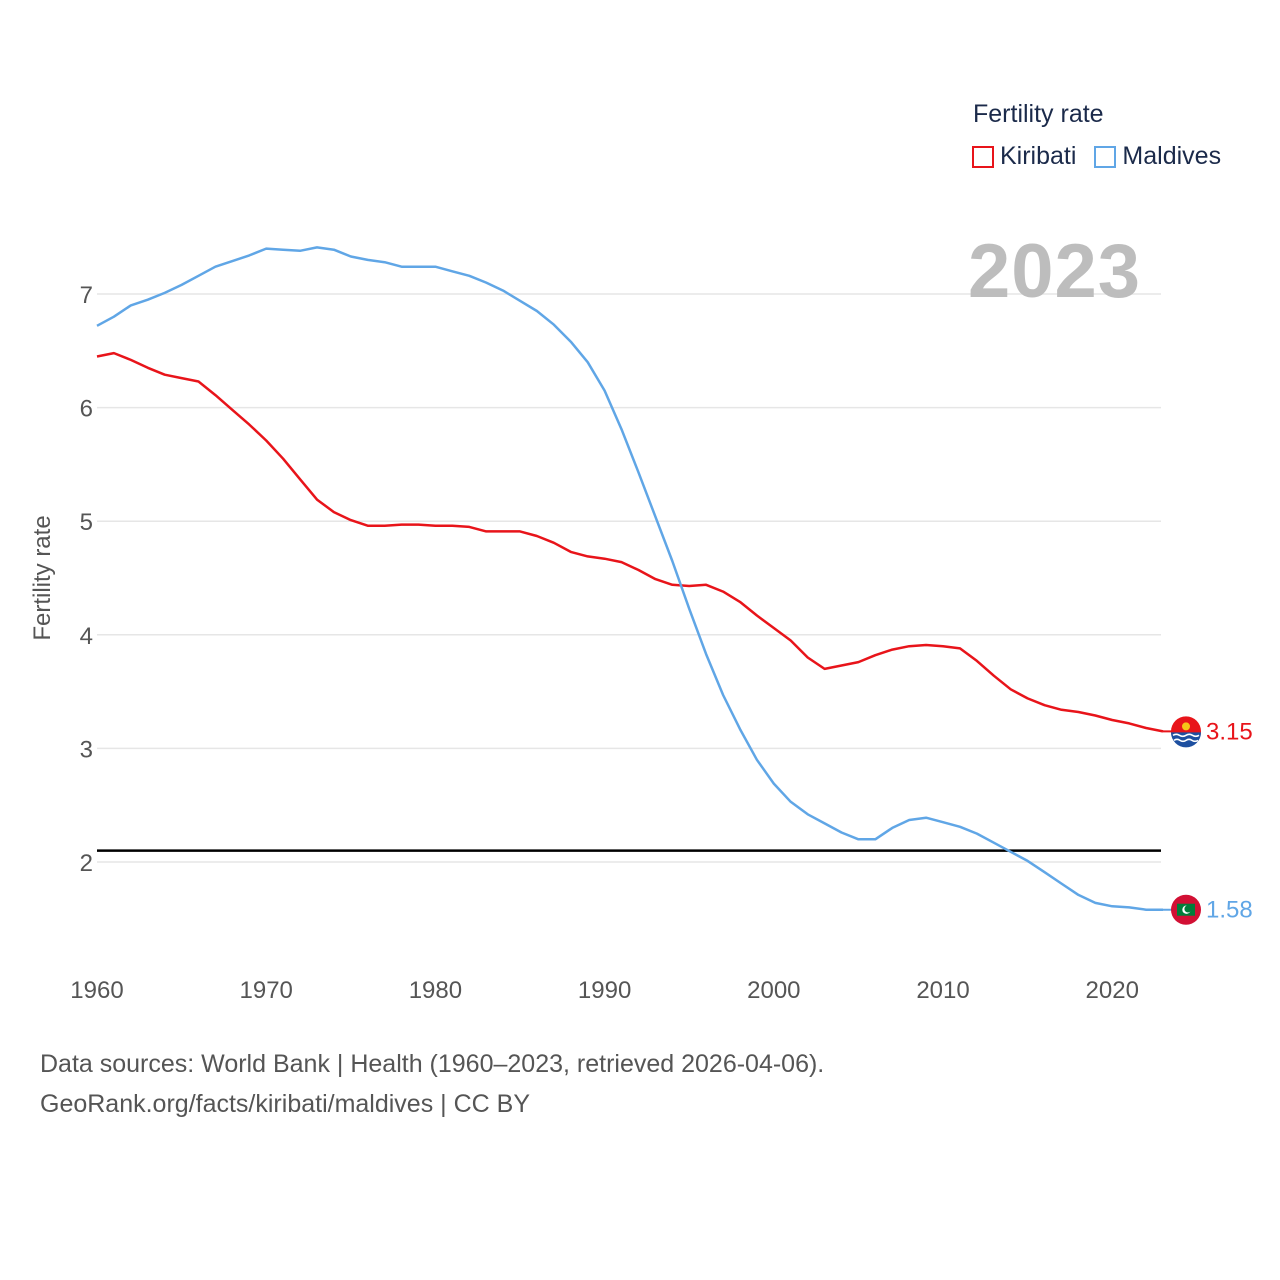  I want to click on y-tick-label: 7, so click(86, 295).